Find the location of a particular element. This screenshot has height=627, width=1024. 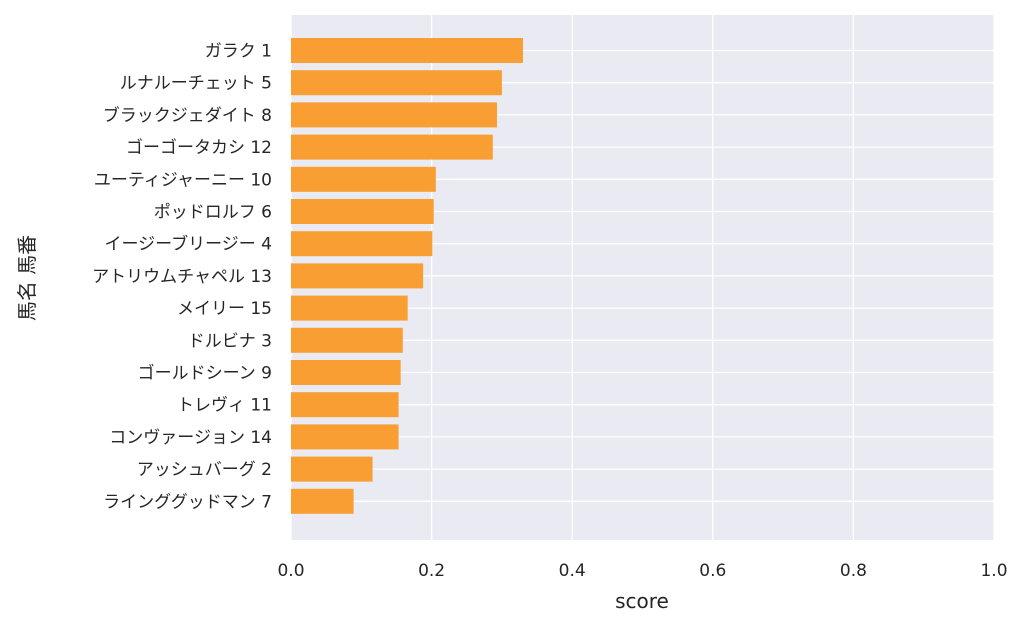

x-tick-label: 0.6 is located at coordinates (712, 571).